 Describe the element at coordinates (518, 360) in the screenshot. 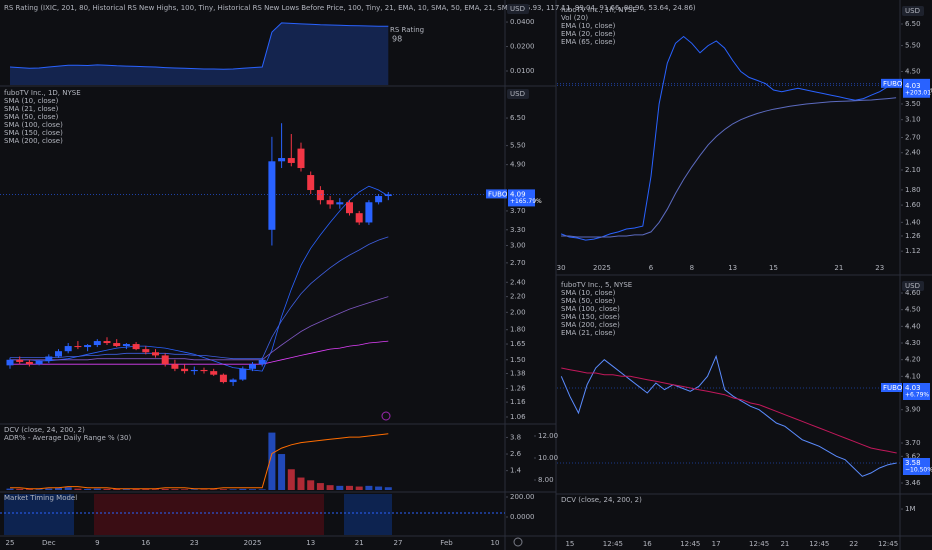

I see `y-tick-label: 1.50` at that location.